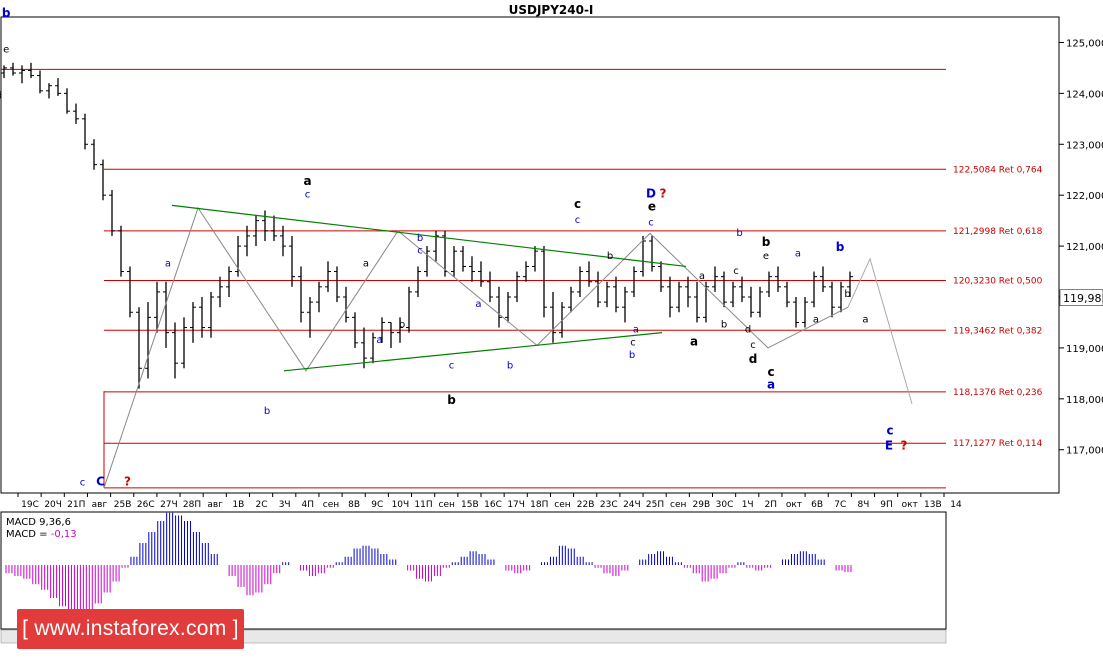 This screenshot has width=1103, height=664. I want to click on time-tick-label: 30С, so click(725, 505).